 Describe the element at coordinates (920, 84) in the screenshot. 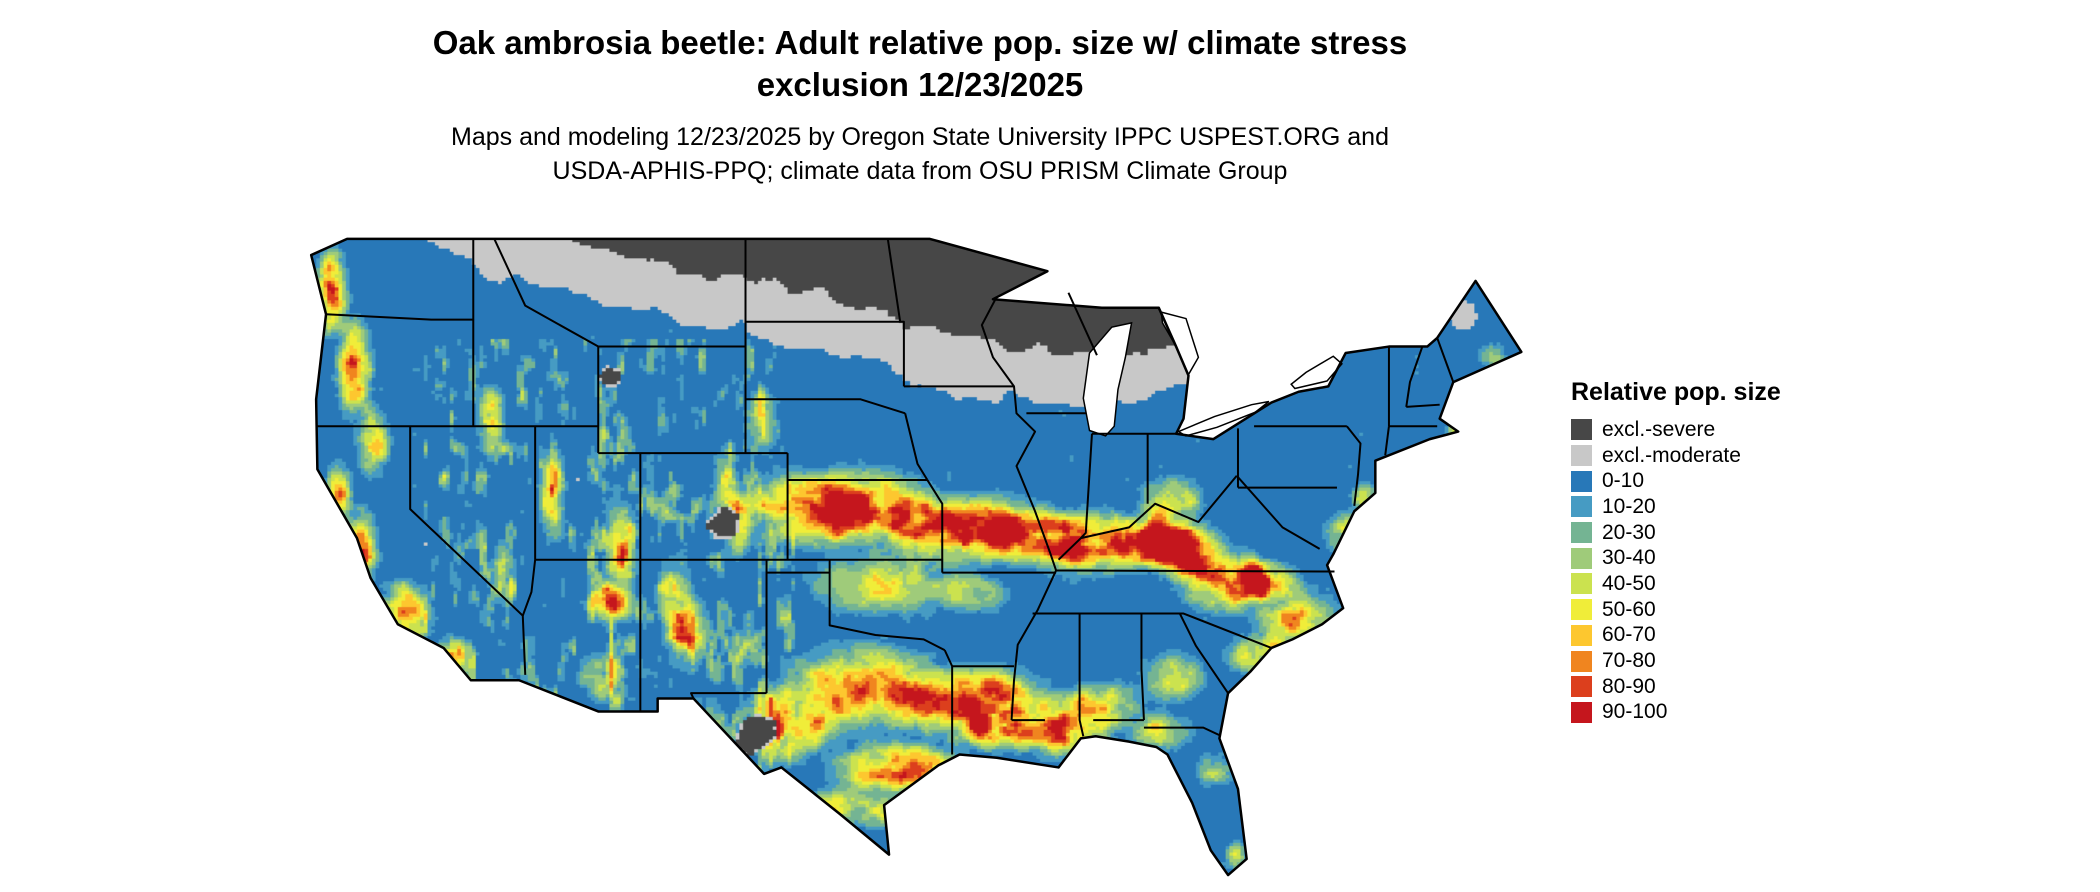

I see `map-title-line2: exclusion 12/23/2025` at that location.